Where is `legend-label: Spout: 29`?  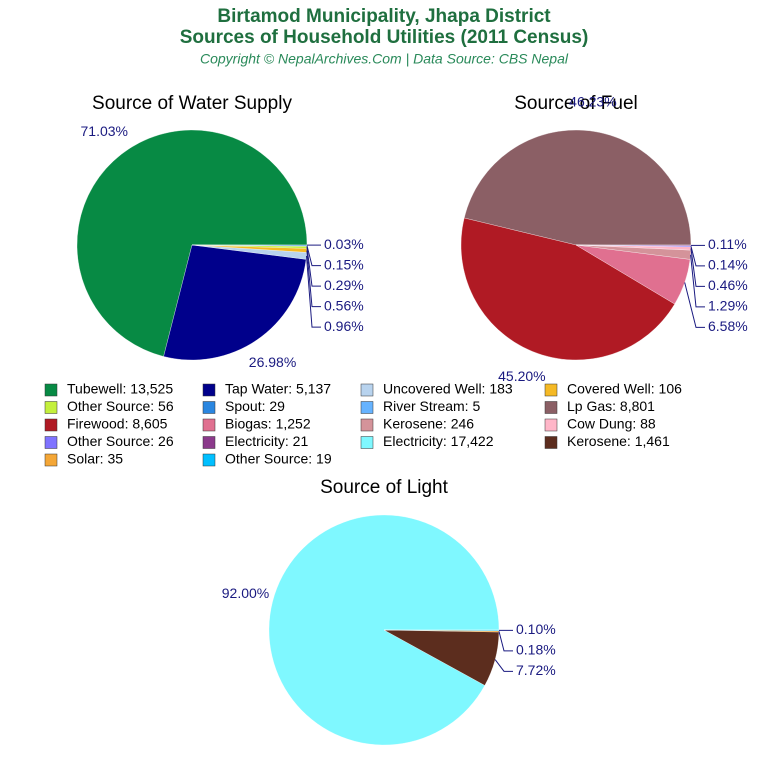
legend-label: Spout: 29 is located at coordinates (255, 406).